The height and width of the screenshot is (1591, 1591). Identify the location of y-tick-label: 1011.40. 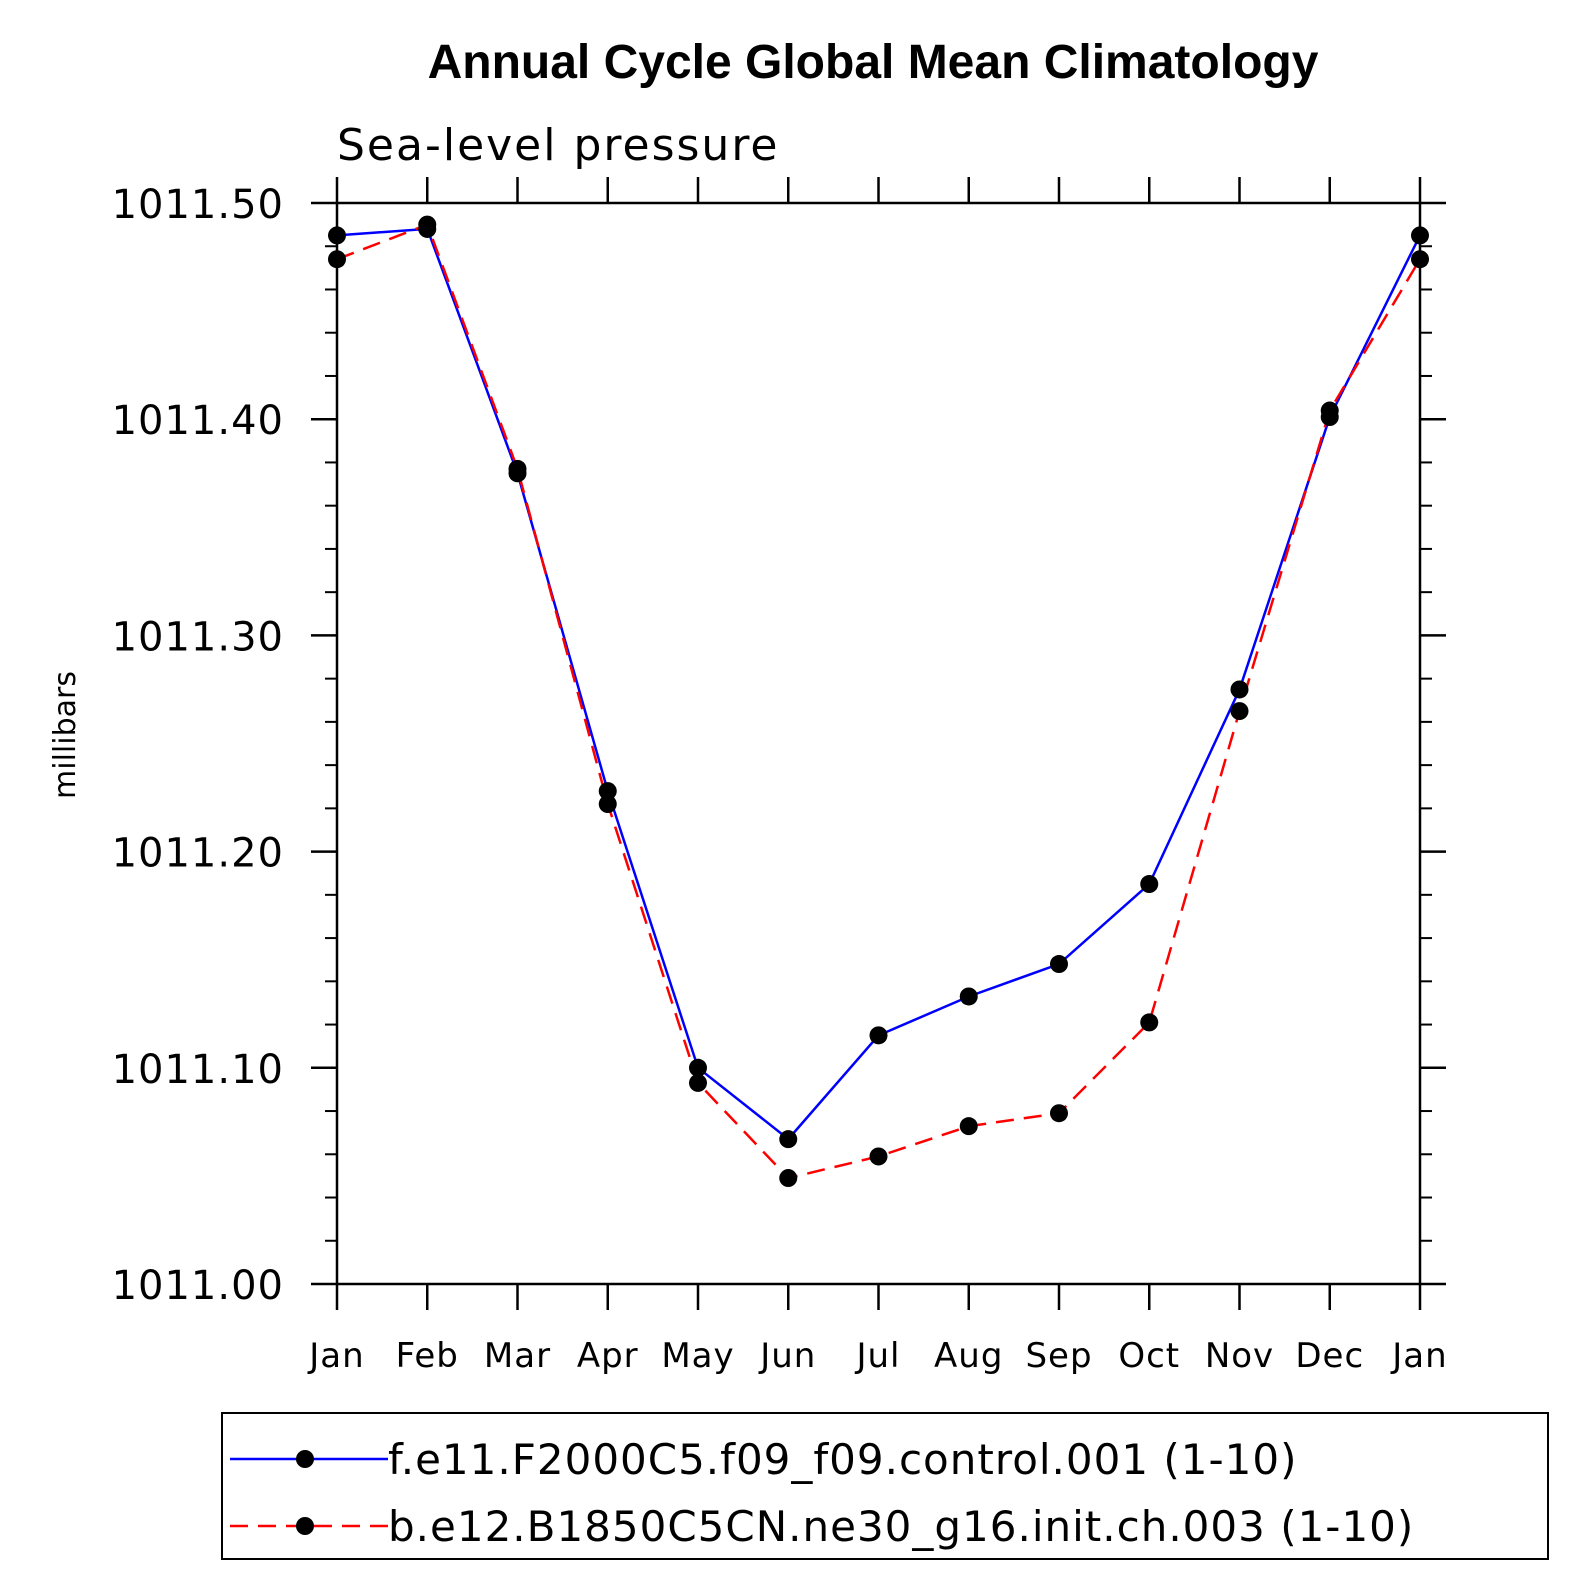
(198, 421).